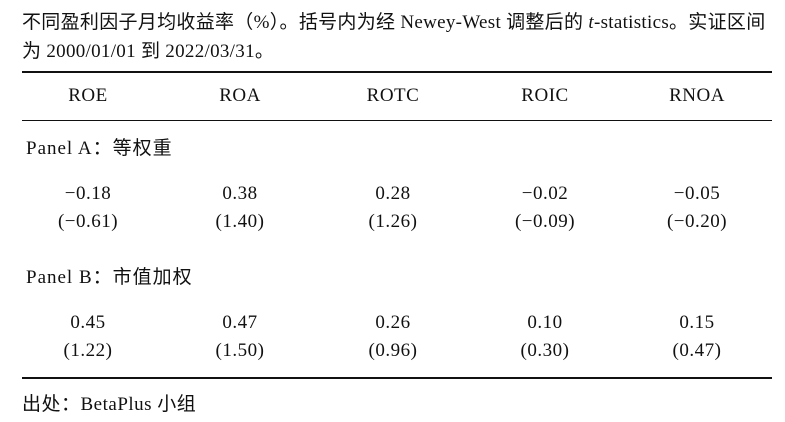 This screenshot has width=785, height=422. Describe the element at coordinates (545, 221) in the screenshot. I see `tstat-cell: (−0.09)` at that location.